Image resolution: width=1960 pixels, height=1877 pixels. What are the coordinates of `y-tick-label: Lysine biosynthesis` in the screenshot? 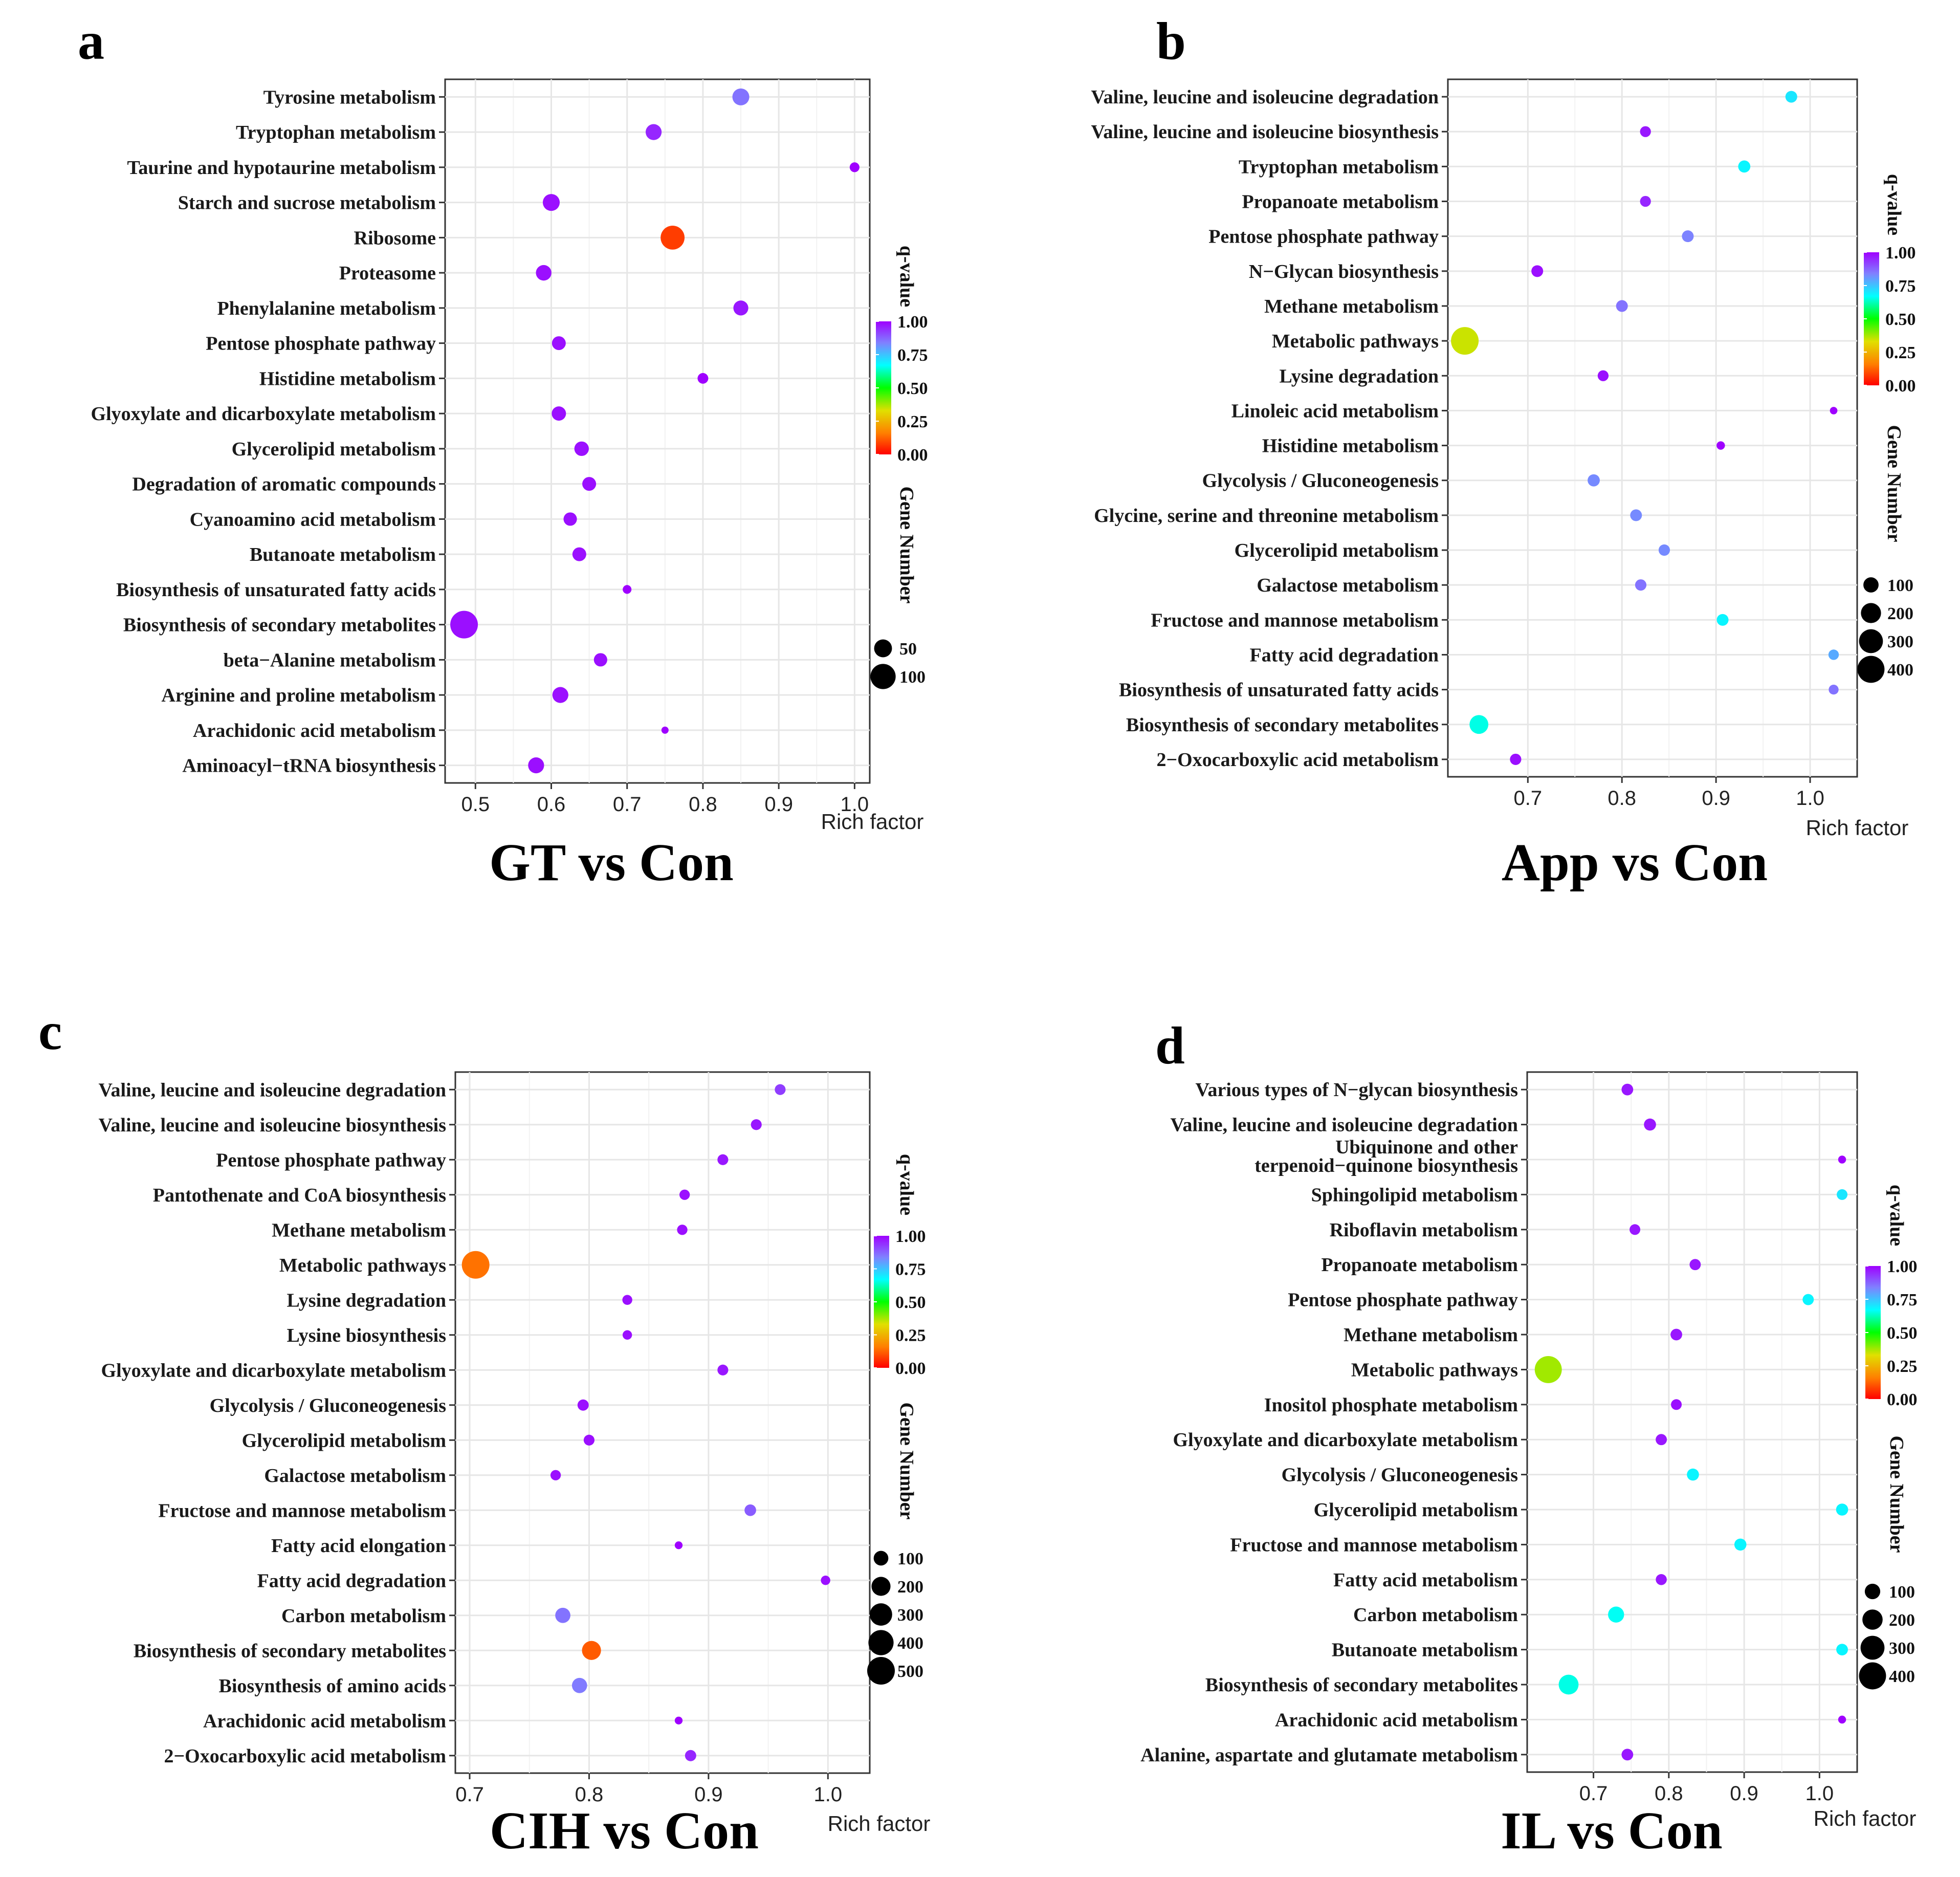 It's located at (367, 1335).